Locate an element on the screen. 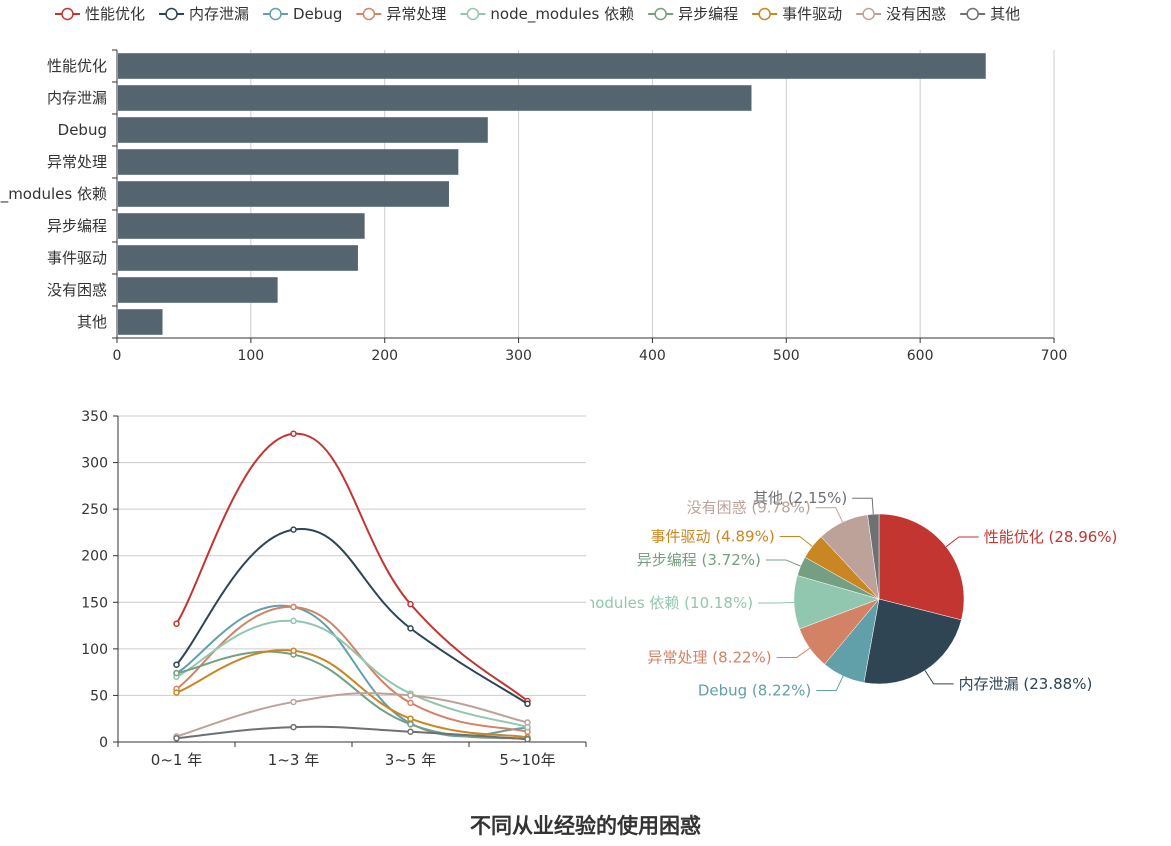  pie-label: 异步编程 (3.72%) is located at coordinates (699, 560).